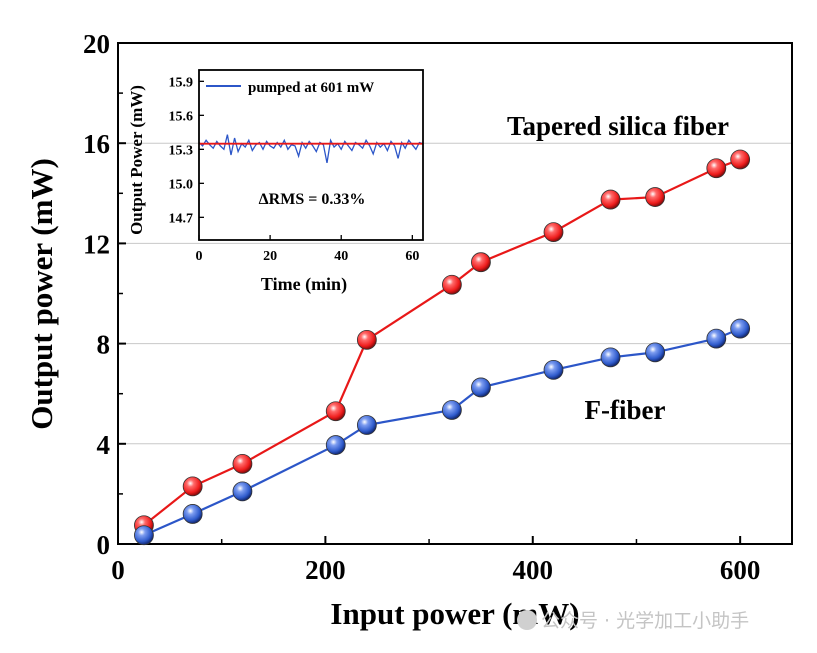  Describe the element at coordinates (104, 545) in the screenshot. I see `y-tick-label: 0` at that location.